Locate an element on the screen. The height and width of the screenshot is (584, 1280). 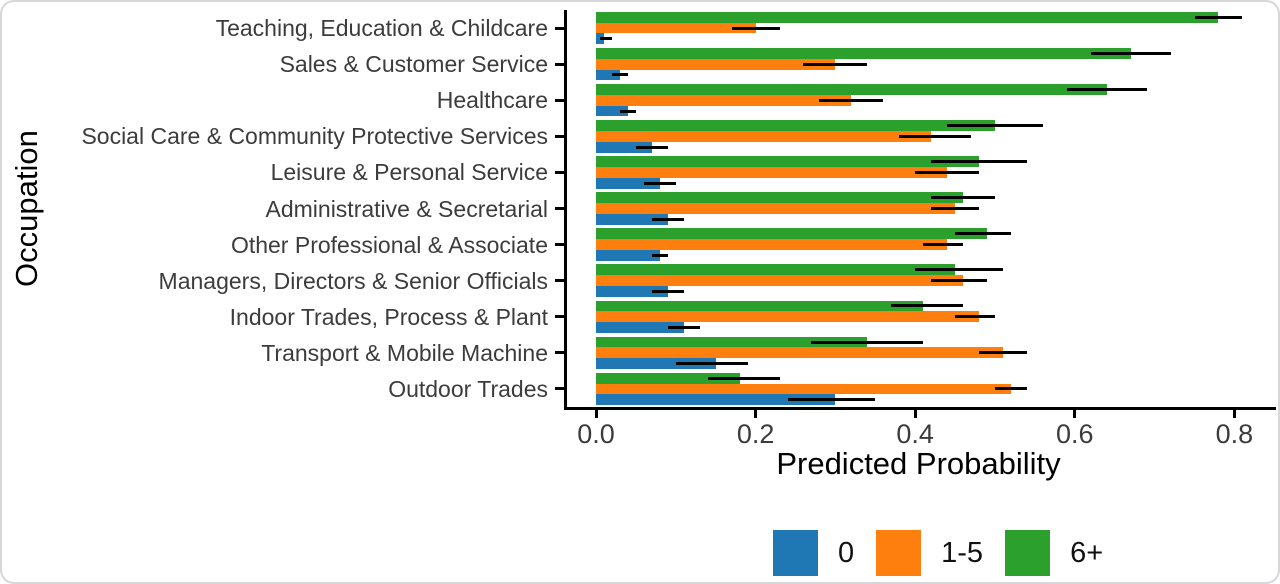
category-label: Outdoor Trades is located at coordinates (468, 388).